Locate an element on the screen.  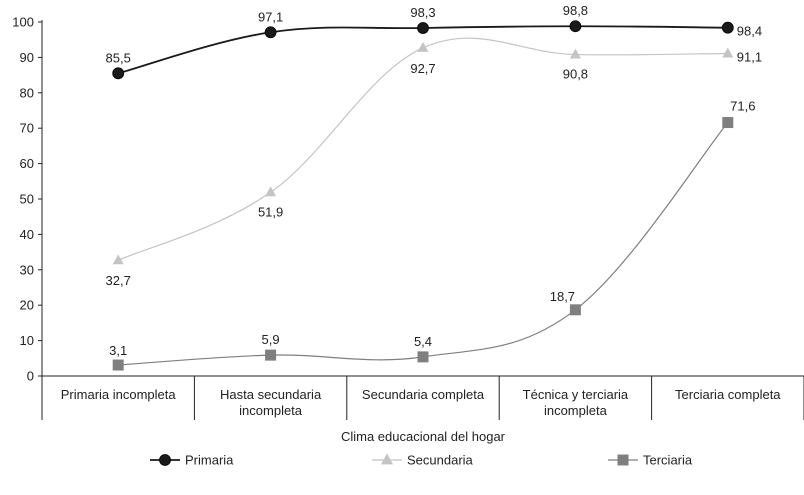
y-tick-label: 80 is located at coordinates (27, 92).